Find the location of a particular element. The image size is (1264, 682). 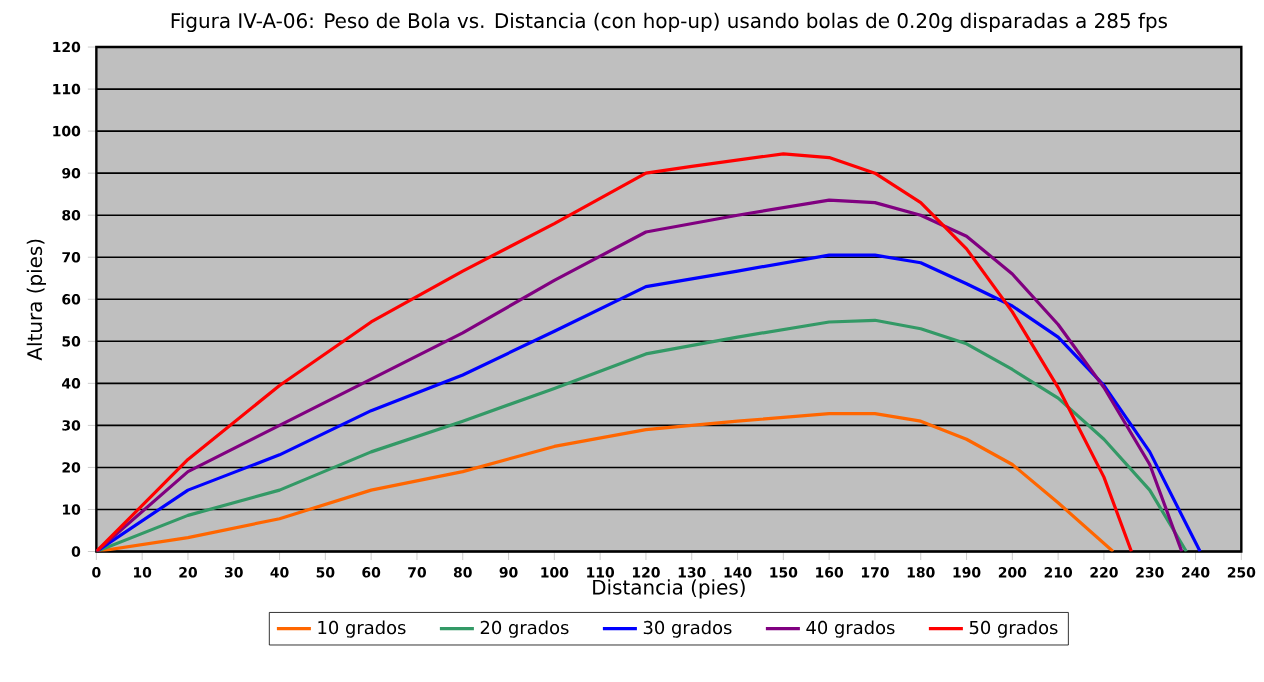

legend-label: 10 grados is located at coordinates (362, 629).